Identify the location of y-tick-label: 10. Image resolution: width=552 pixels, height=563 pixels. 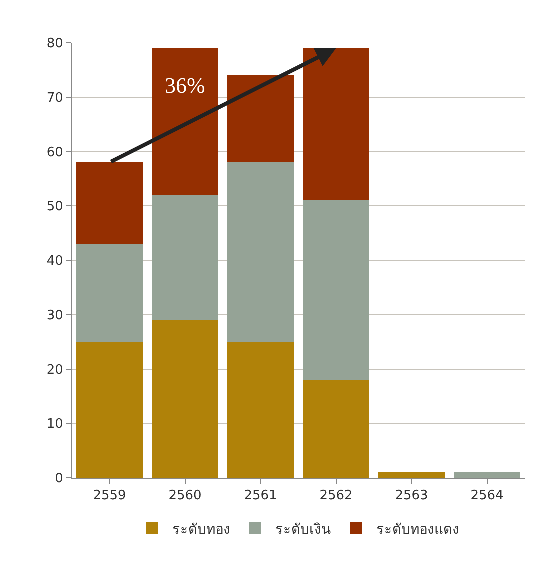
(55, 424).